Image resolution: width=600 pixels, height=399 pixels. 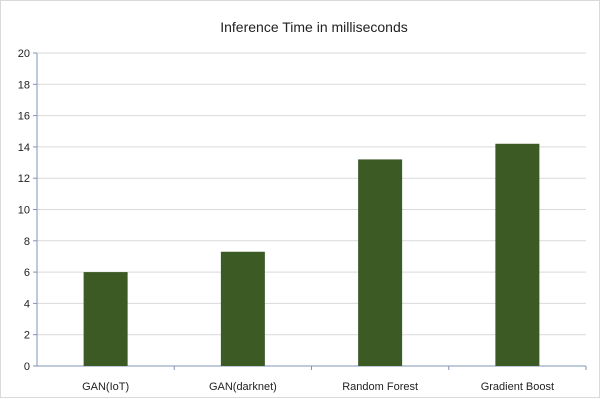 What do you see at coordinates (314, 27) in the screenshot?
I see `chart-title: Inference Time in milliseconds` at bounding box center [314, 27].